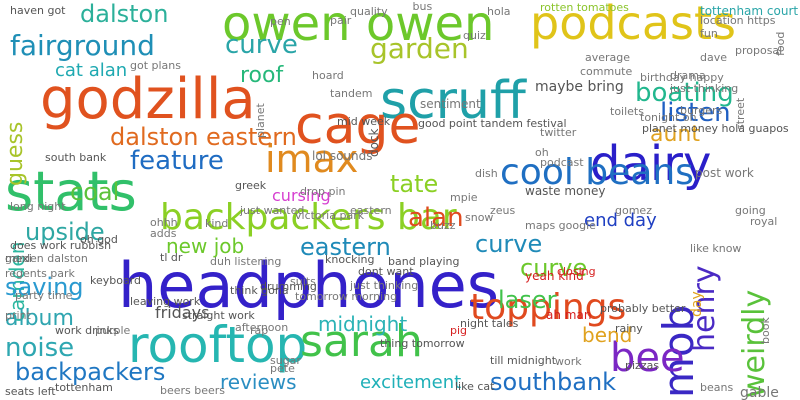 This screenshot has height=400, width=800. I want to click on cloud-word: average, so click(607, 57).